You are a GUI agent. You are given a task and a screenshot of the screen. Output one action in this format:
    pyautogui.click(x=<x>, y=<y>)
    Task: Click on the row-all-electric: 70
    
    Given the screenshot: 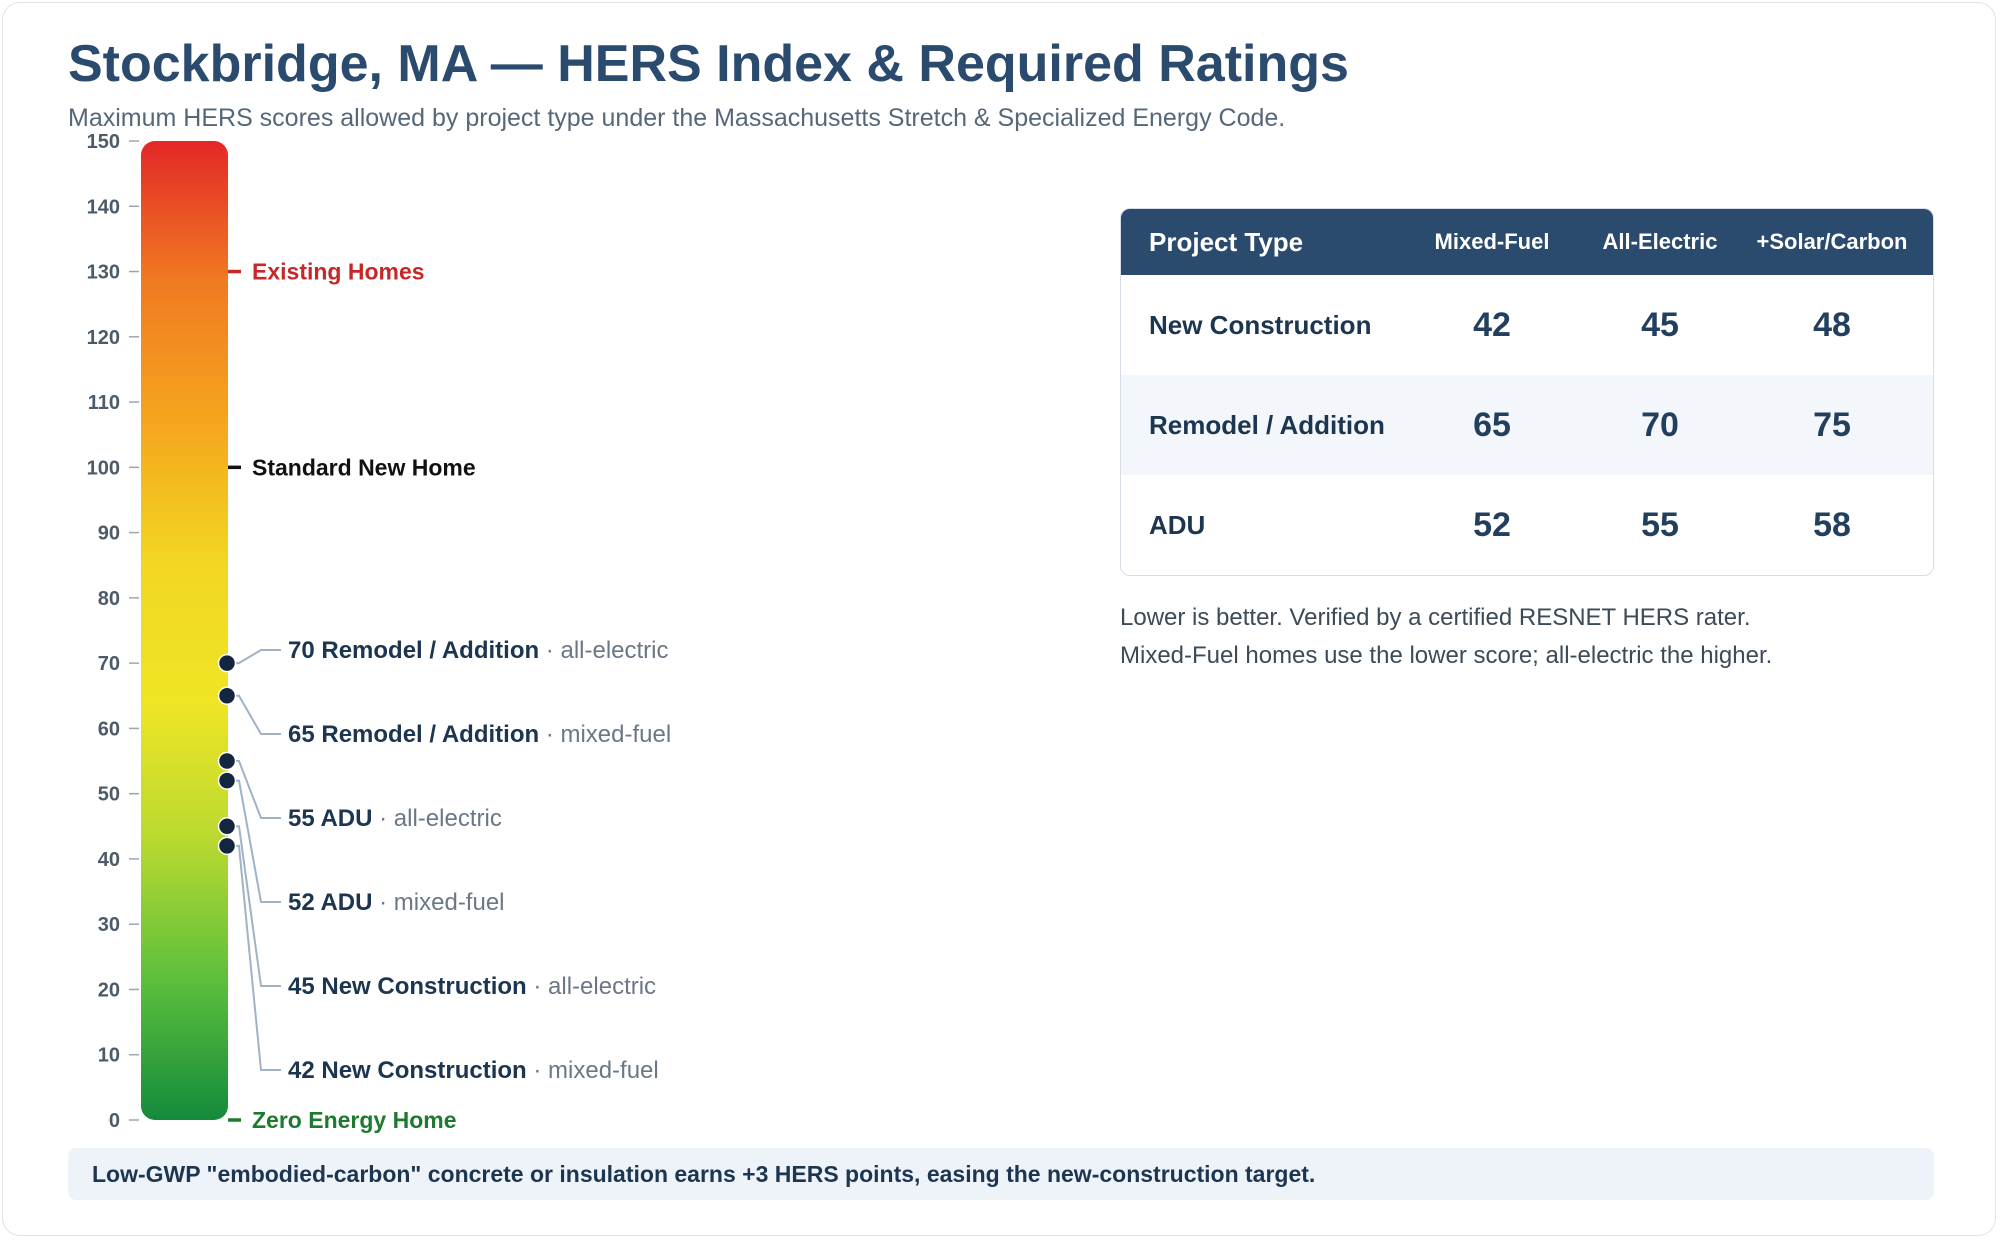 What is the action you would take?
    pyautogui.click(x=1660, y=424)
    